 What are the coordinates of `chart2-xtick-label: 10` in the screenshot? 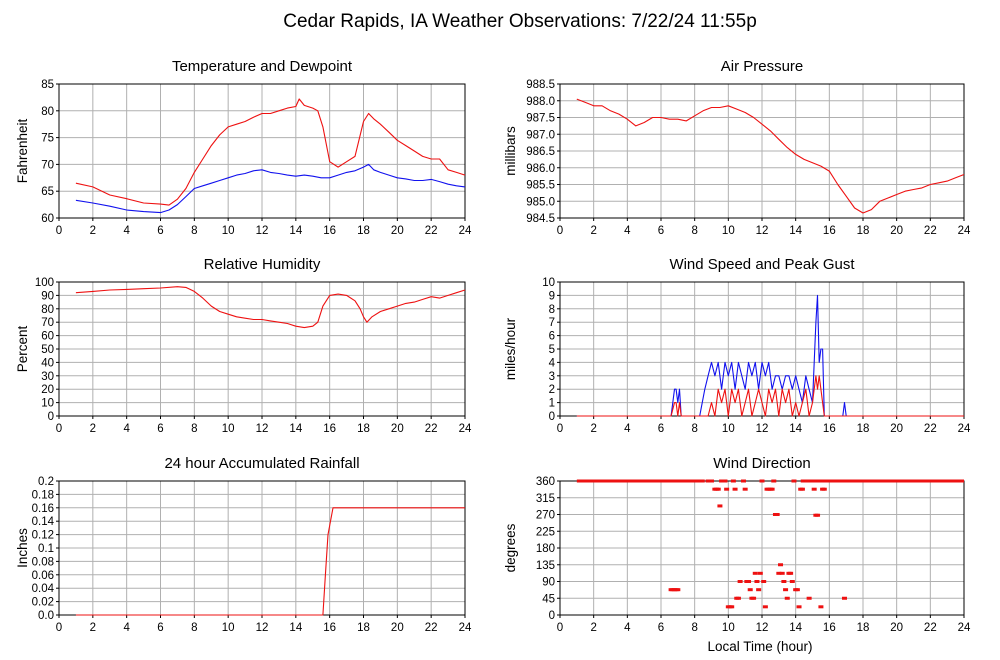 It's located at (728, 231).